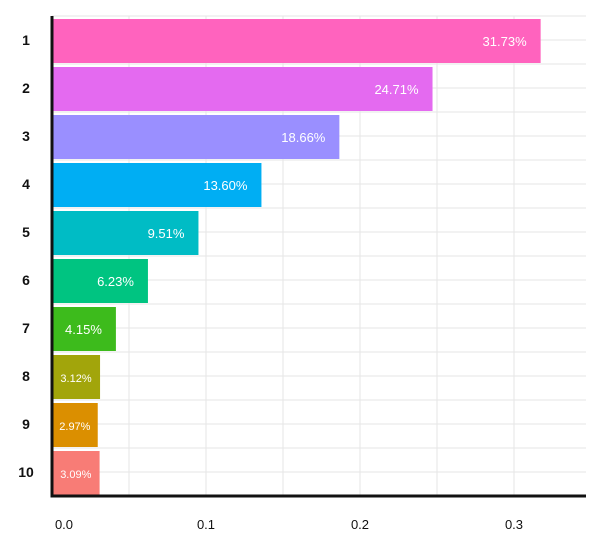 This screenshot has height=546, width=605. I want to click on category-label-10: 10, so click(26, 472).